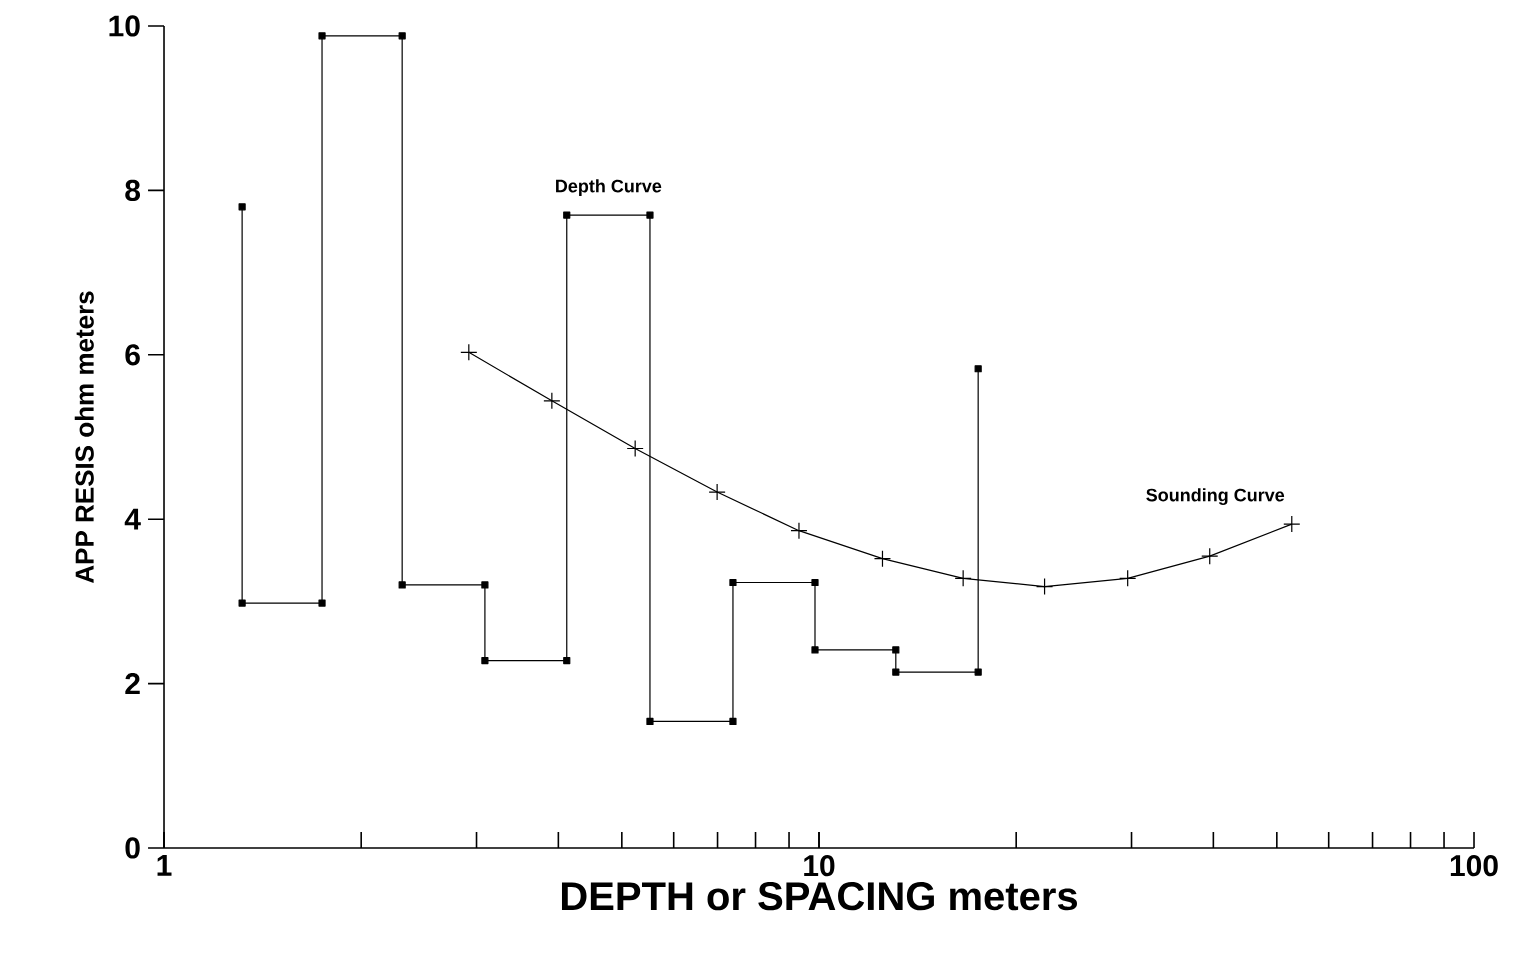  What do you see at coordinates (132, 848) in the screenshot?
I see `y-tick-label: 0` at bounding box center [132, 848].